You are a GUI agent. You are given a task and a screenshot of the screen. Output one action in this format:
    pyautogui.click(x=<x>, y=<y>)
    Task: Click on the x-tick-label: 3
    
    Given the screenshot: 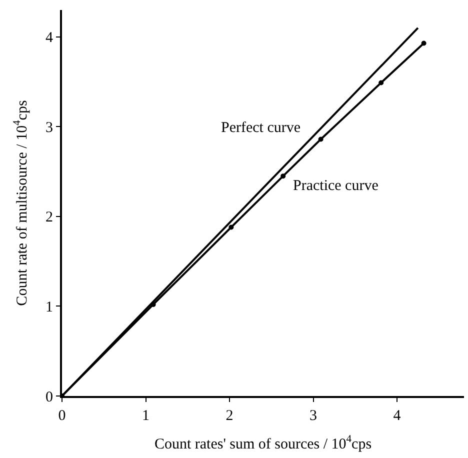 What is the action you would take?
    pyautogui.click(x=313, y=416)
    